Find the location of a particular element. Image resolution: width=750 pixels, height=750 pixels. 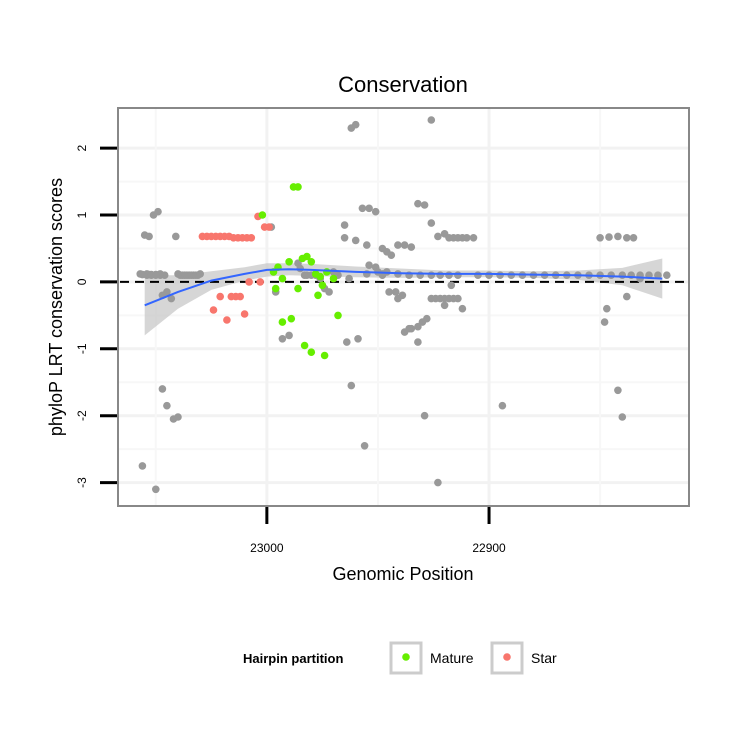

y-tick-label-3: -1 is located at coordinates (82, 348).